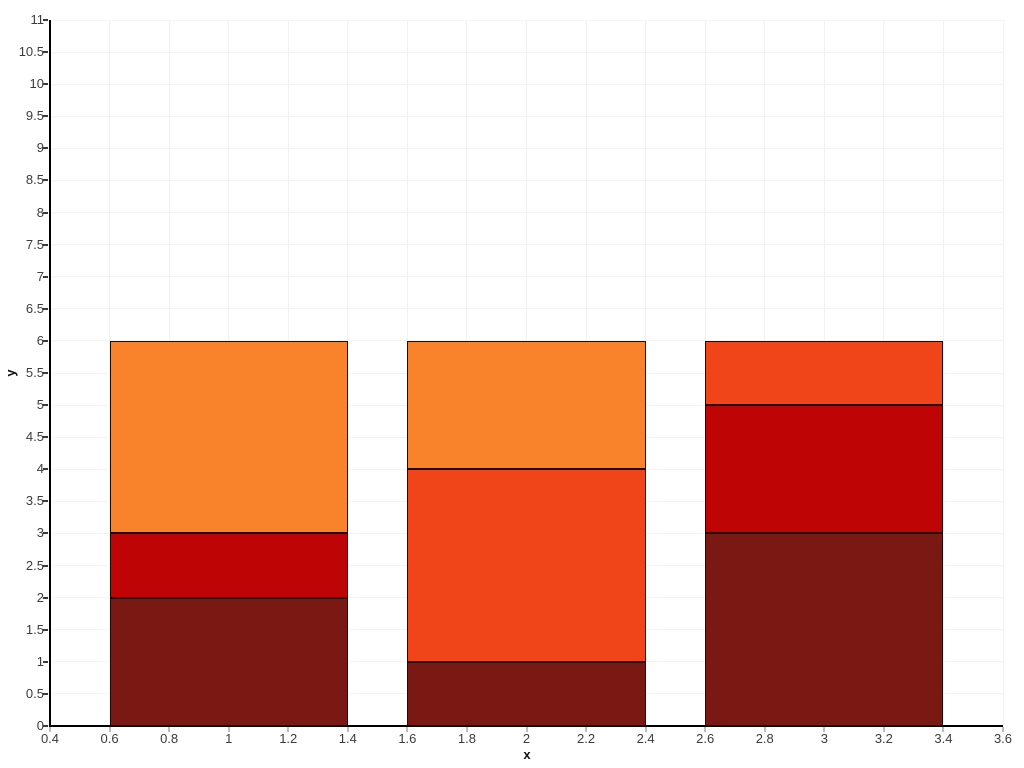  What do you see at coordinates (943, 738) in the screenshot?
I see `x-tick-label: 3.4` at bounding box center [943, 738].